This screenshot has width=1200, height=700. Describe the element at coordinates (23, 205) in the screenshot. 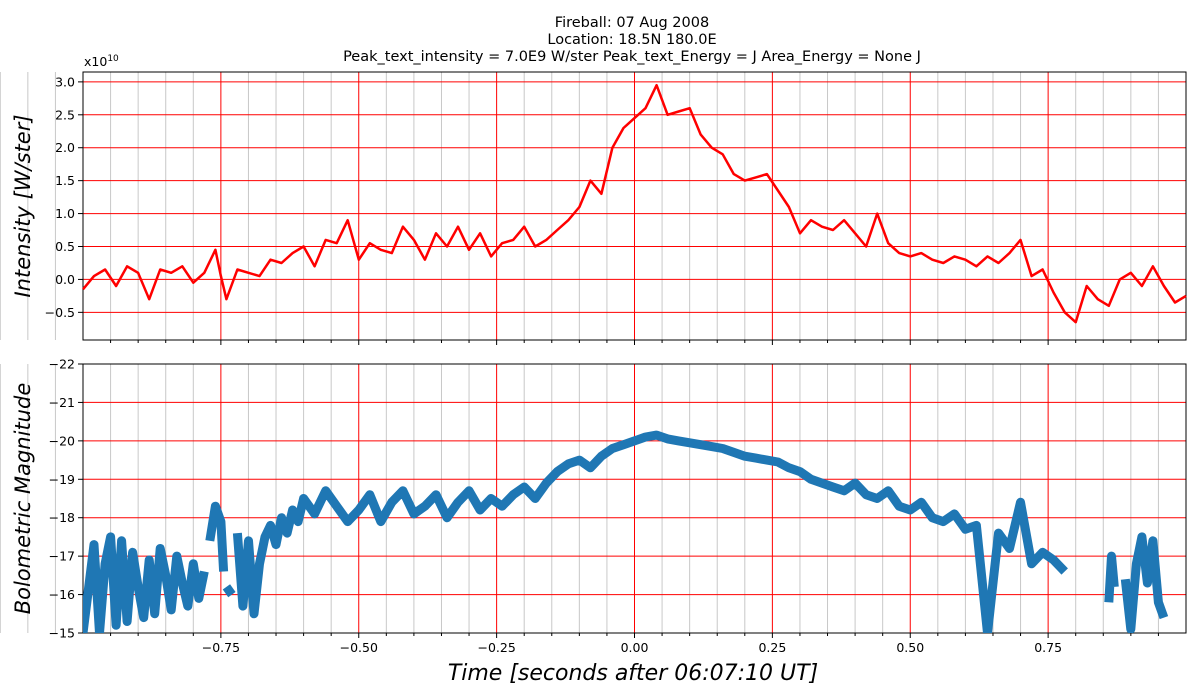

I see `y-axis-label: Intensity [W/ster]` at that location.